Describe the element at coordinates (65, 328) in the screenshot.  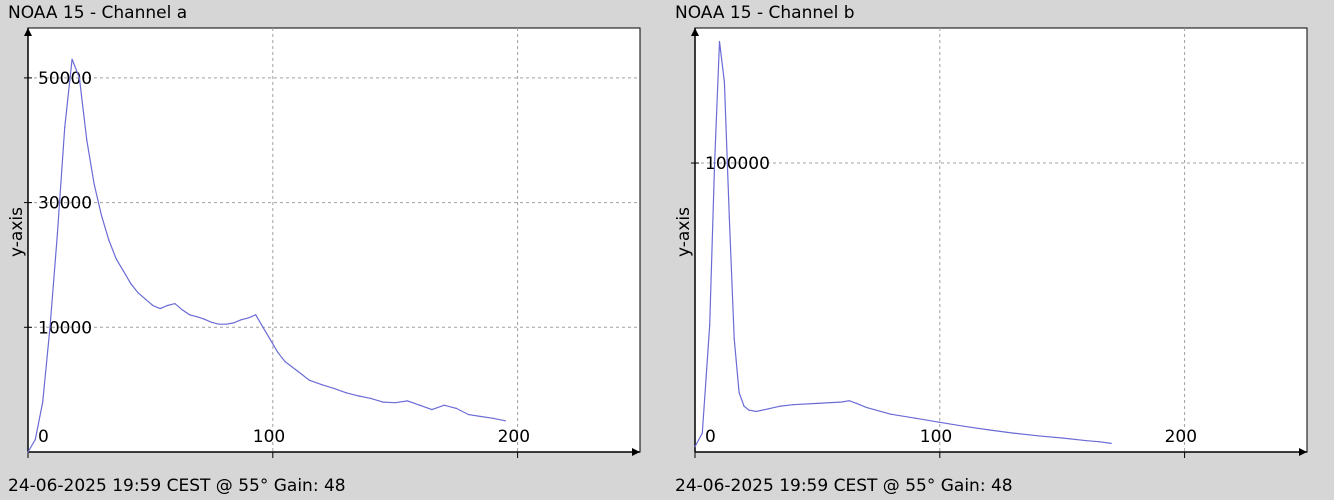
I see `y-tick-label: 10000` at that location.